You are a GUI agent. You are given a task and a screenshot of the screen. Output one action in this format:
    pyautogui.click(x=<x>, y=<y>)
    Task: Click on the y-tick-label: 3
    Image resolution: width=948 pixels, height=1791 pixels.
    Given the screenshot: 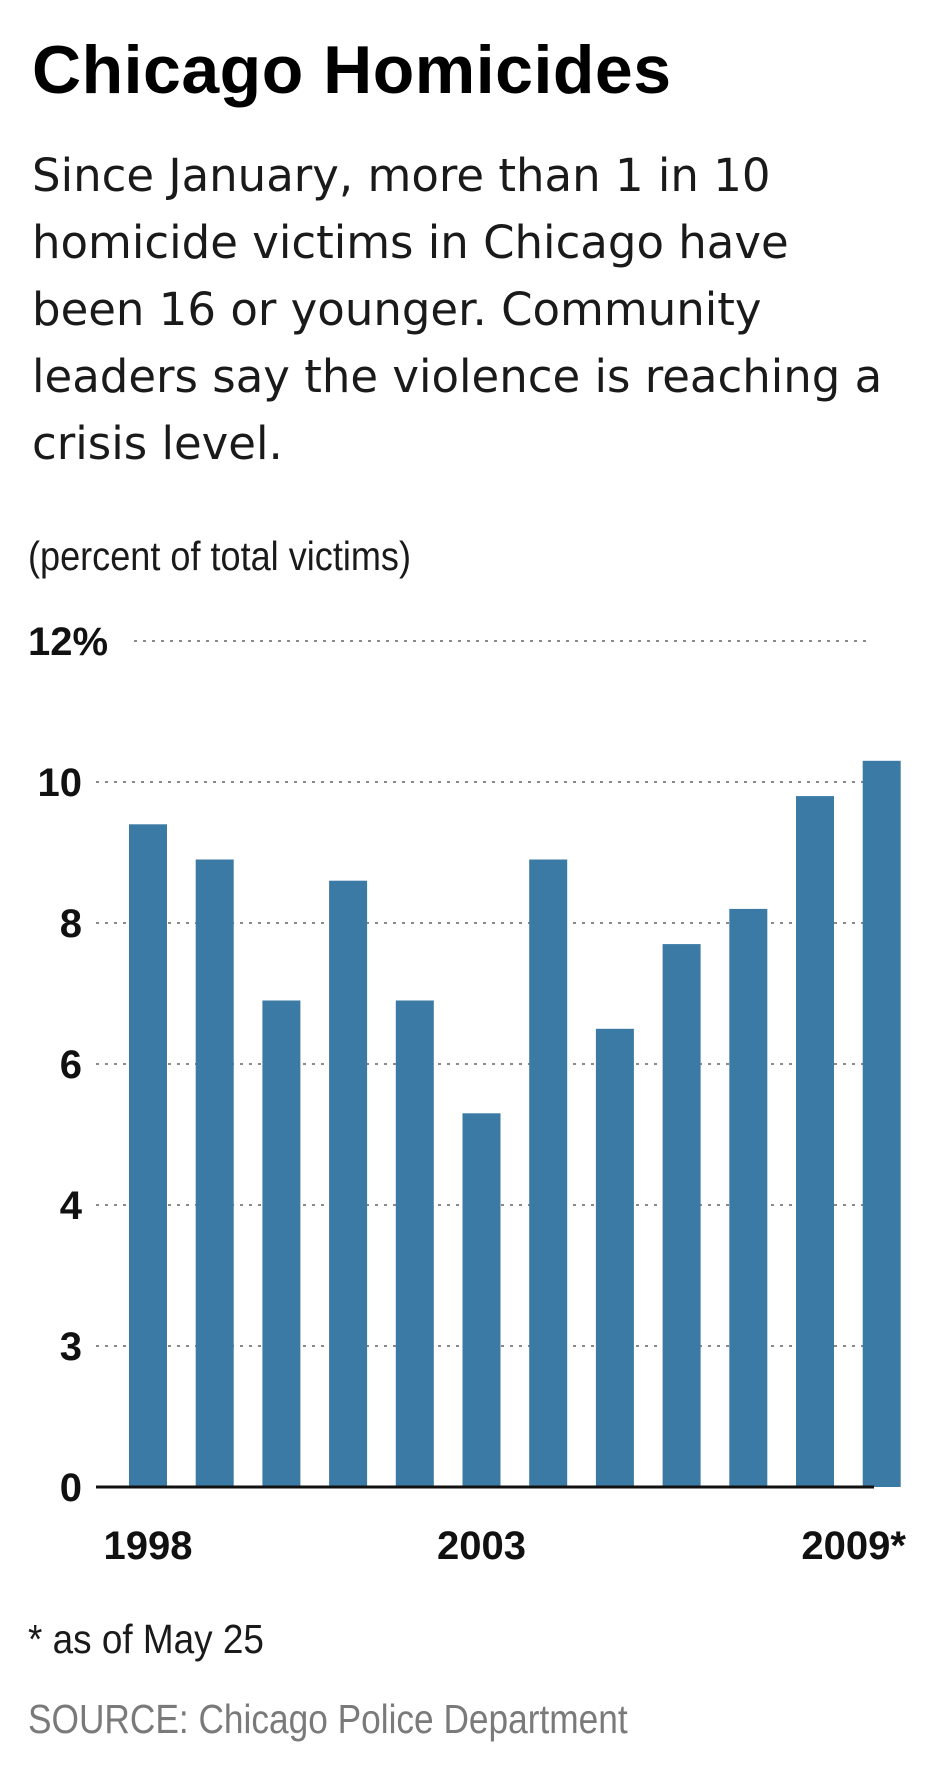 What is the action you would take?
    pyautogui.click(x=71, y=1347)
    